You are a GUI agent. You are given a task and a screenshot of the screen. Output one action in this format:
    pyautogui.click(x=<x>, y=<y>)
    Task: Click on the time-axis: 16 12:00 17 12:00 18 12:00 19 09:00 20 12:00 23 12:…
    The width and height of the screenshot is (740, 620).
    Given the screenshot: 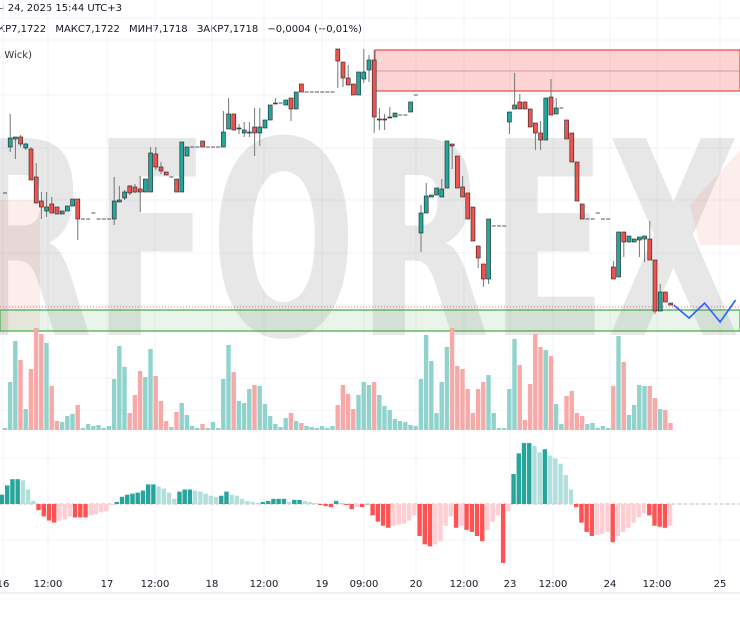 What is the action you would take?
    pyautogui.click(x=363, y=584)
    